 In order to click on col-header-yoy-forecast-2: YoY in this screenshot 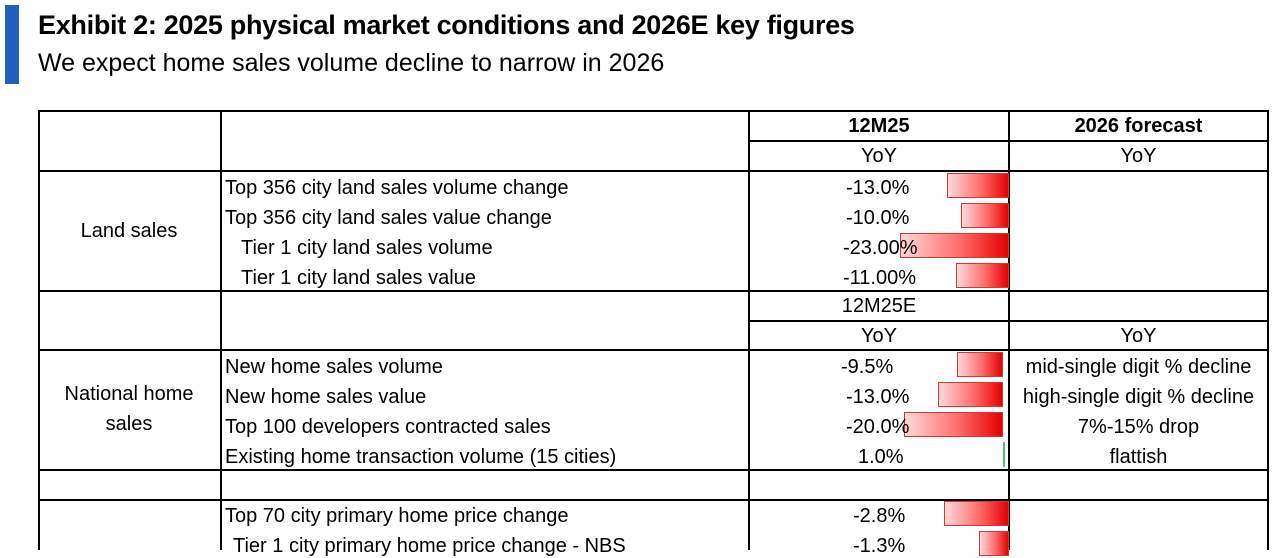, I will do `click(1138, 336)`.